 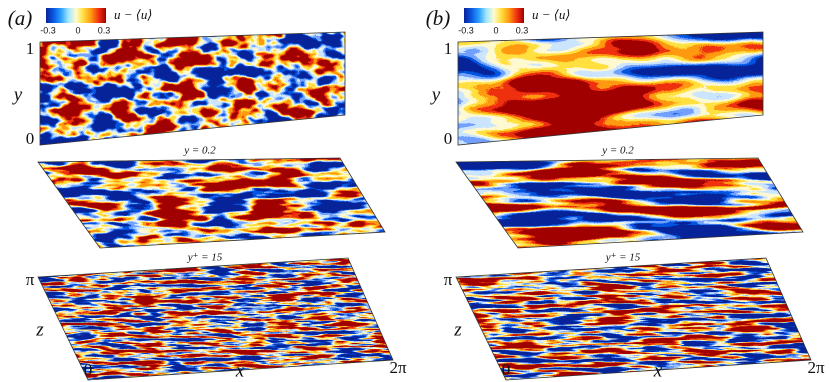 I want to click on panel-label: (a), so click(x=20, y=18).